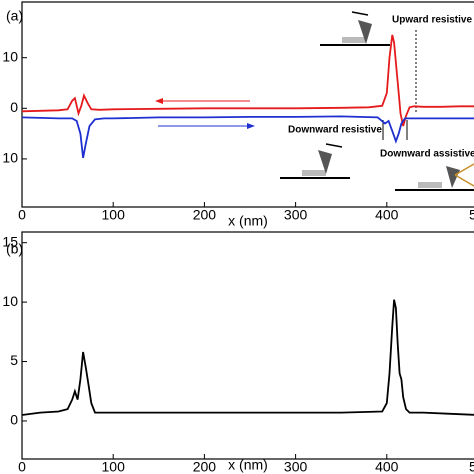 The height and width of the screenshot is (474, 474). I want to click on annotation: (a), so click(14, 16).